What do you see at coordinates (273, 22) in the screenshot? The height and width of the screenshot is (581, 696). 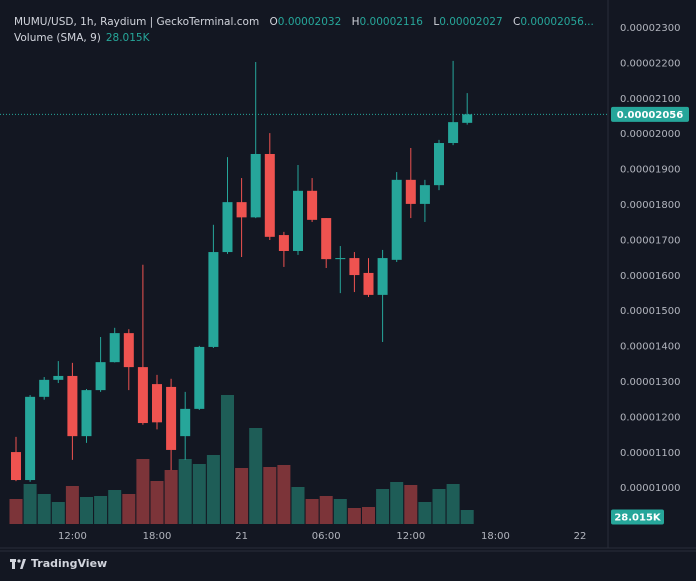 I see `legend-key: O` at bounding box center [273, 22].